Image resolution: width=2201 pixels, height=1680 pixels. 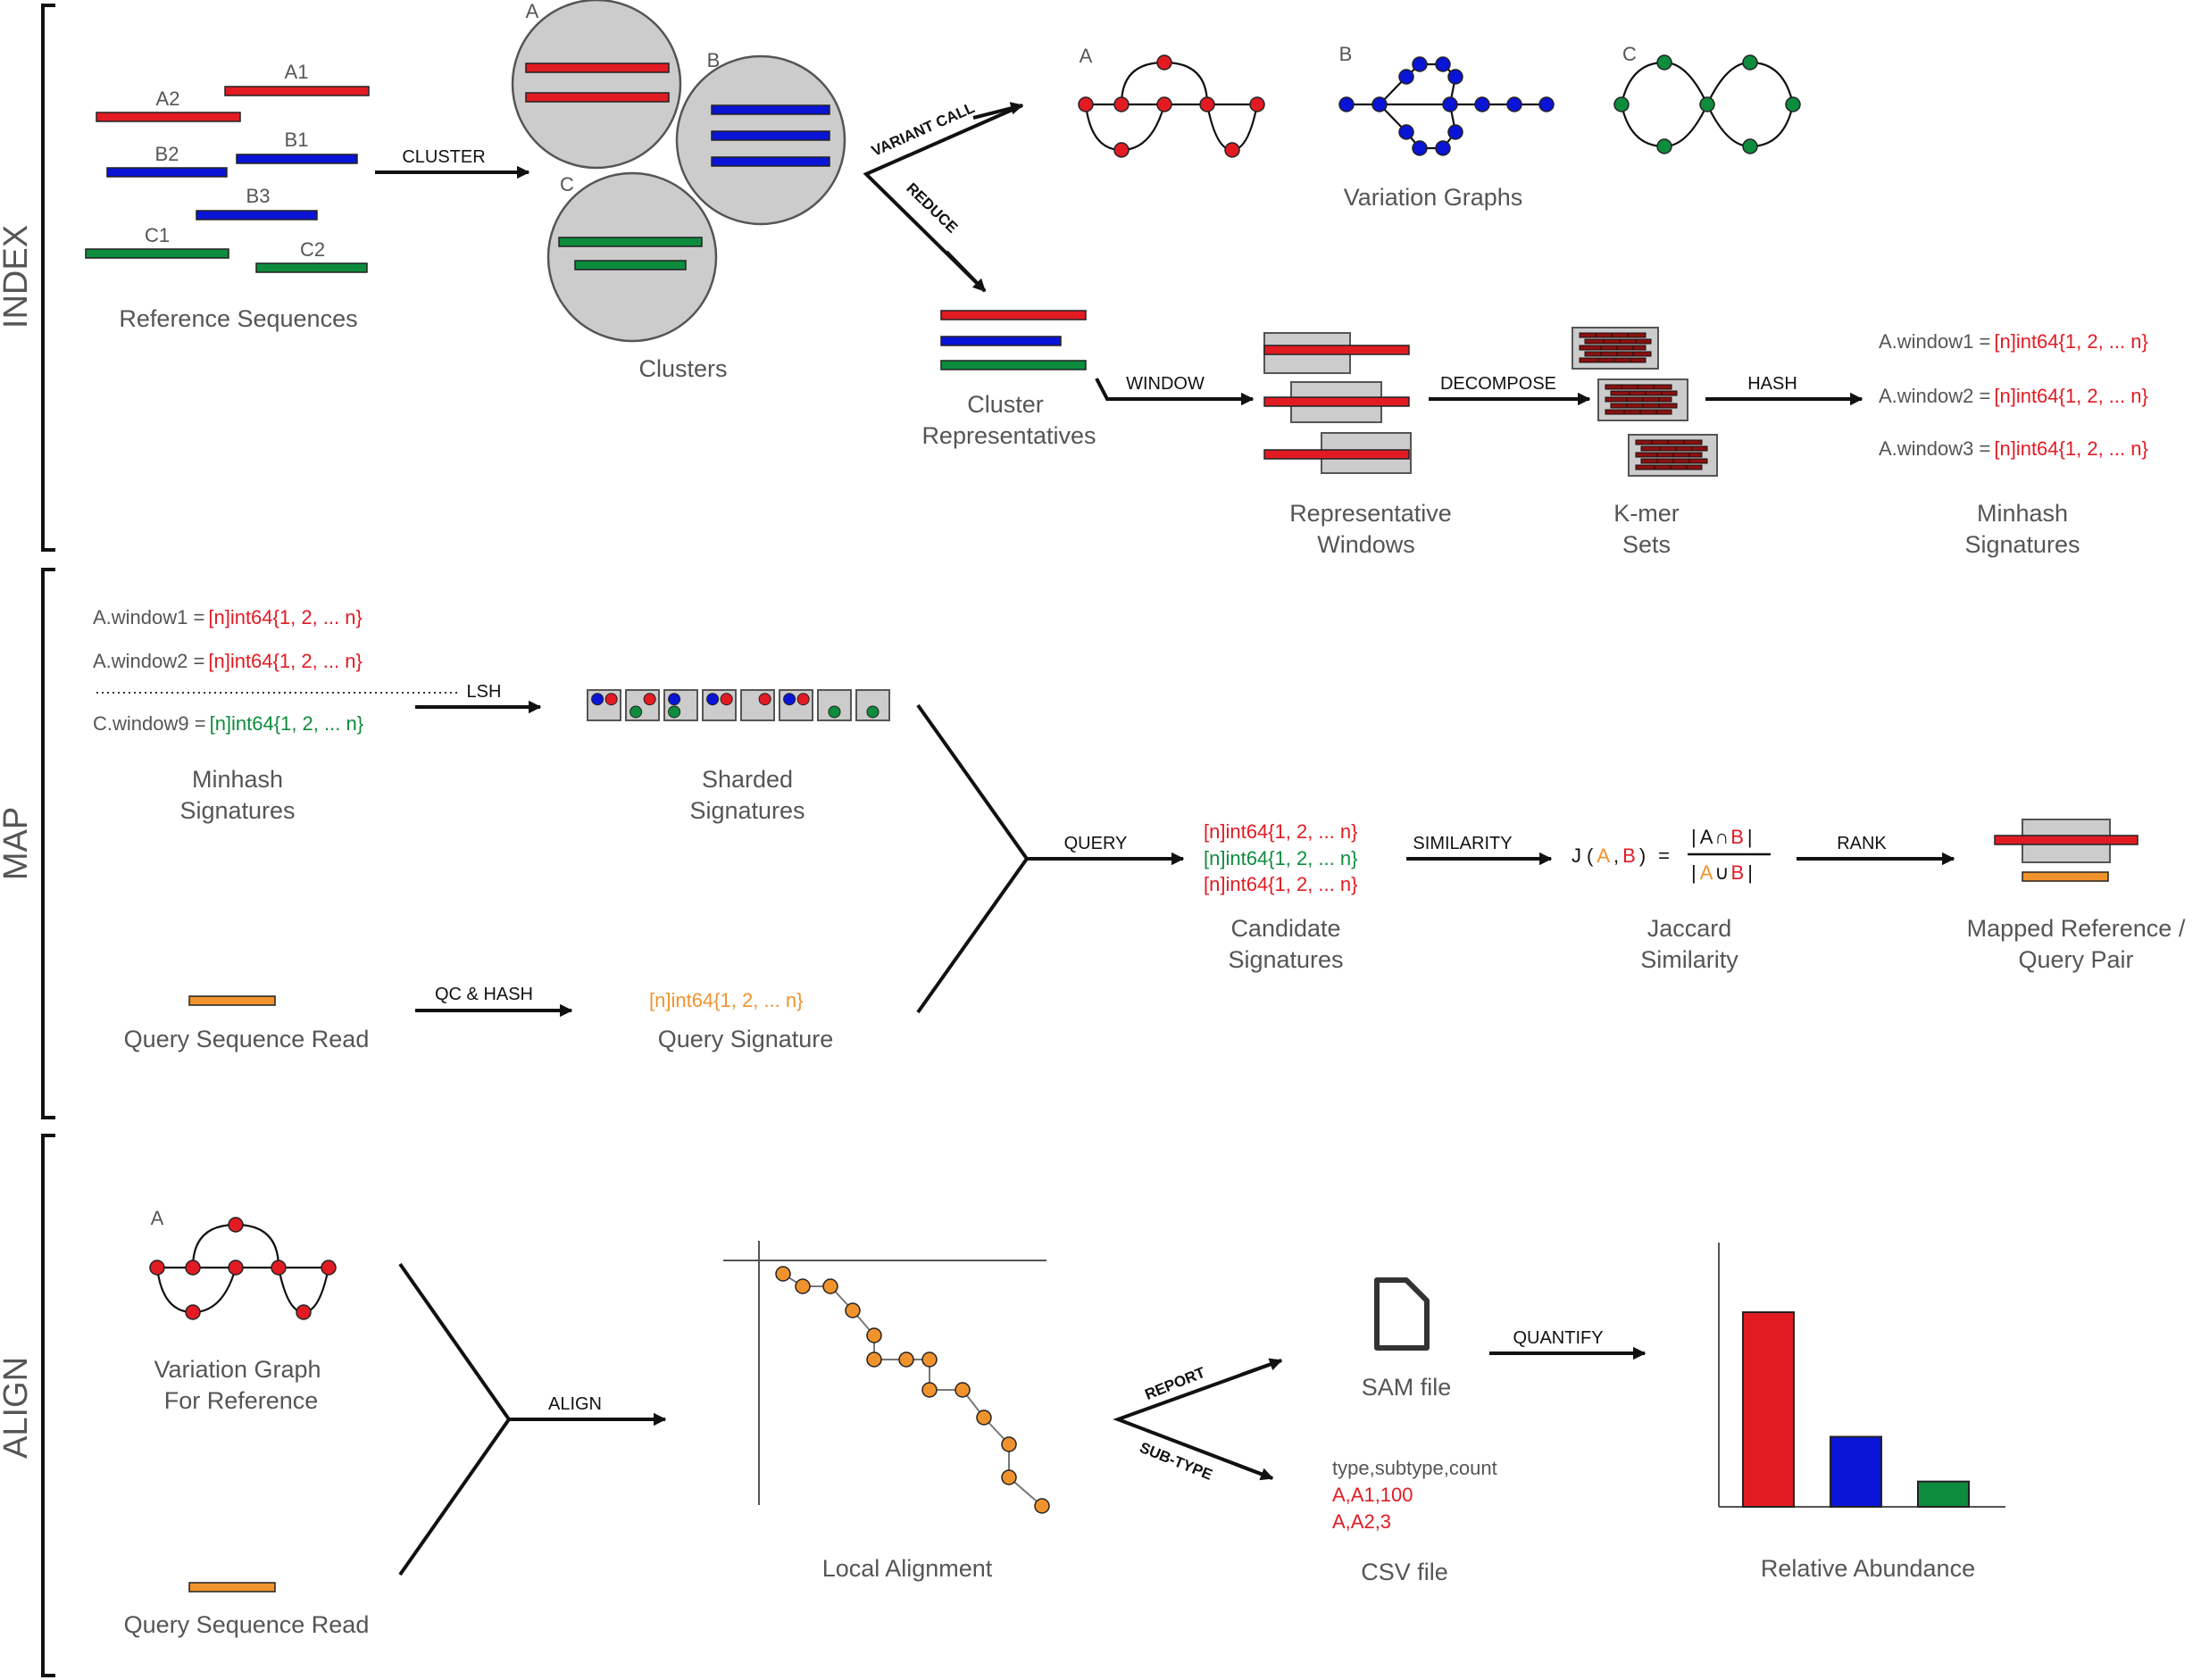 I want to click on cluster-c-seq, so click(x=630, y=265).